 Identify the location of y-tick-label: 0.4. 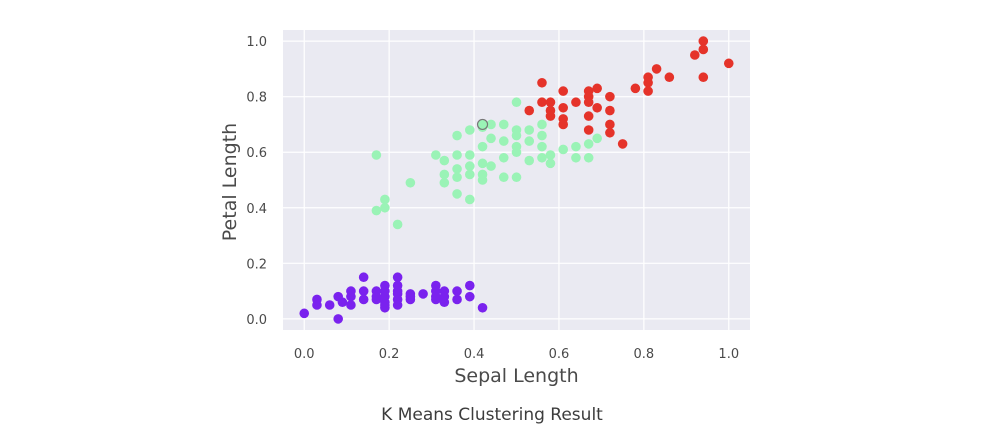
(256, 209).